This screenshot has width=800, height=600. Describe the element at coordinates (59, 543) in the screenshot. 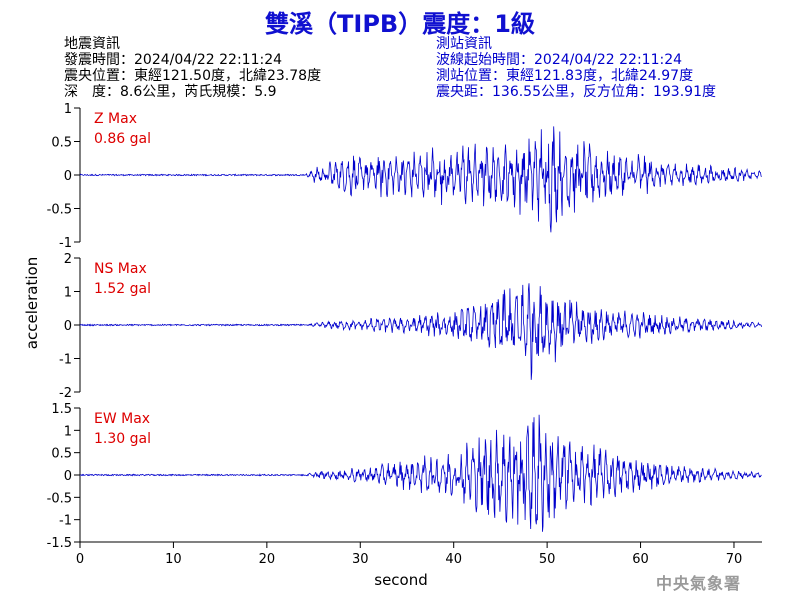

I see `y-tick-label: -1.5` at that location.